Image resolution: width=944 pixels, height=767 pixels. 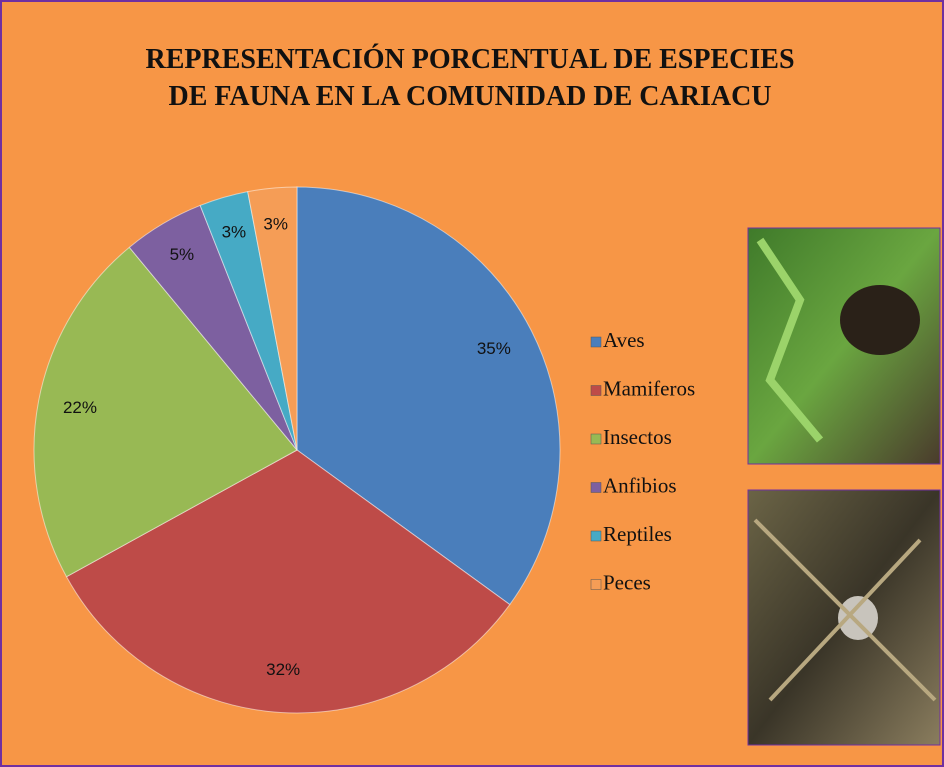 What do you see at coordinates (80, 407) in the screenshot?
I see `data-label: 22%` at bounding box center [80, 407].